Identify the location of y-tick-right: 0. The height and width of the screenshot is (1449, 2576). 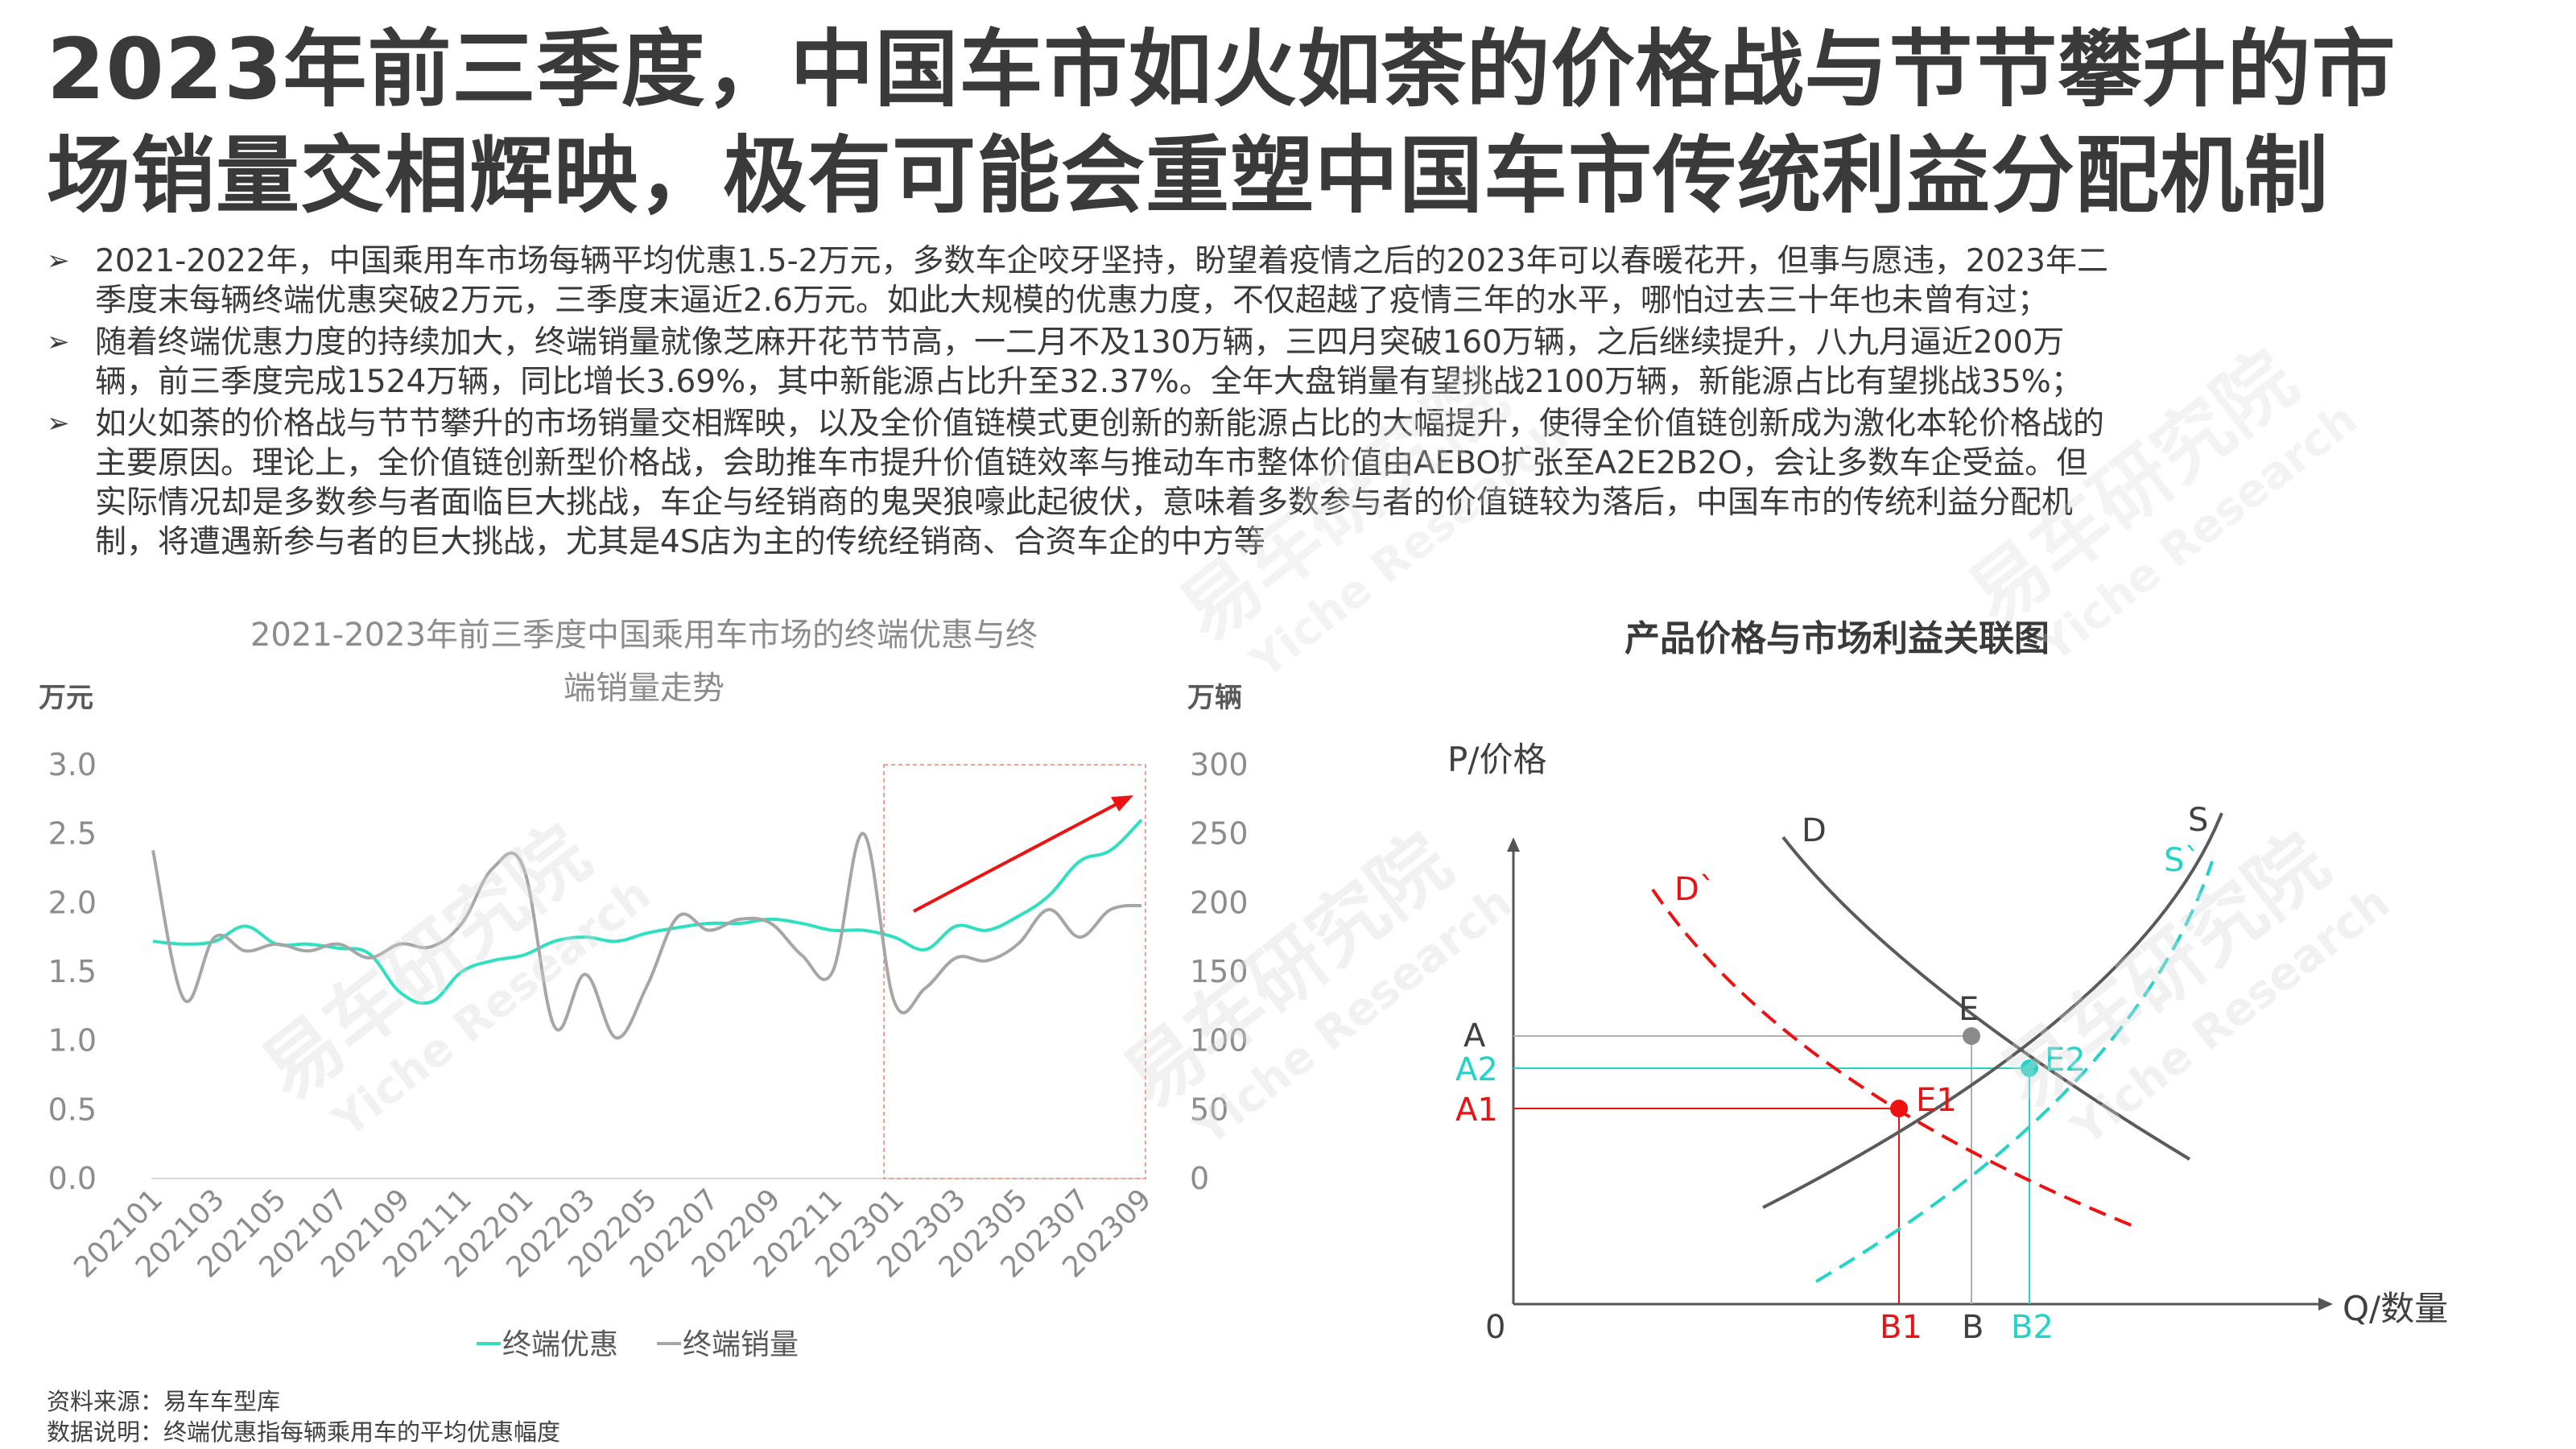
(1199, 1178).